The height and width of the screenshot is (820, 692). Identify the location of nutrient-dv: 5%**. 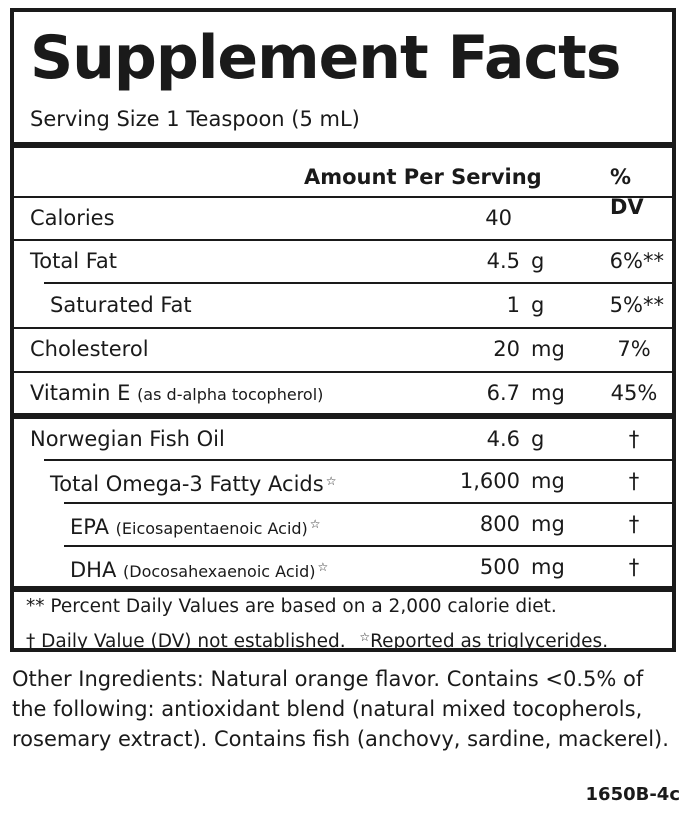
(636, 305).